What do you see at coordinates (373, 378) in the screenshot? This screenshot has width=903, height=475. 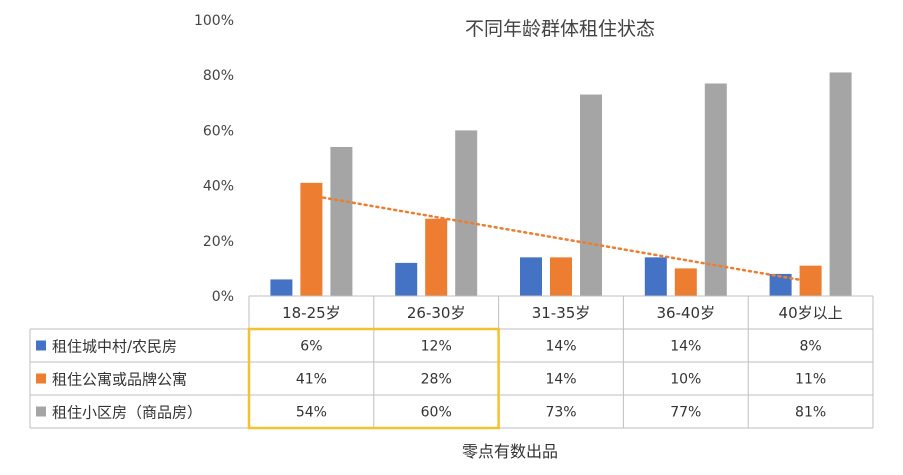 I see `highlight-box` at bounding box center [373, 378].